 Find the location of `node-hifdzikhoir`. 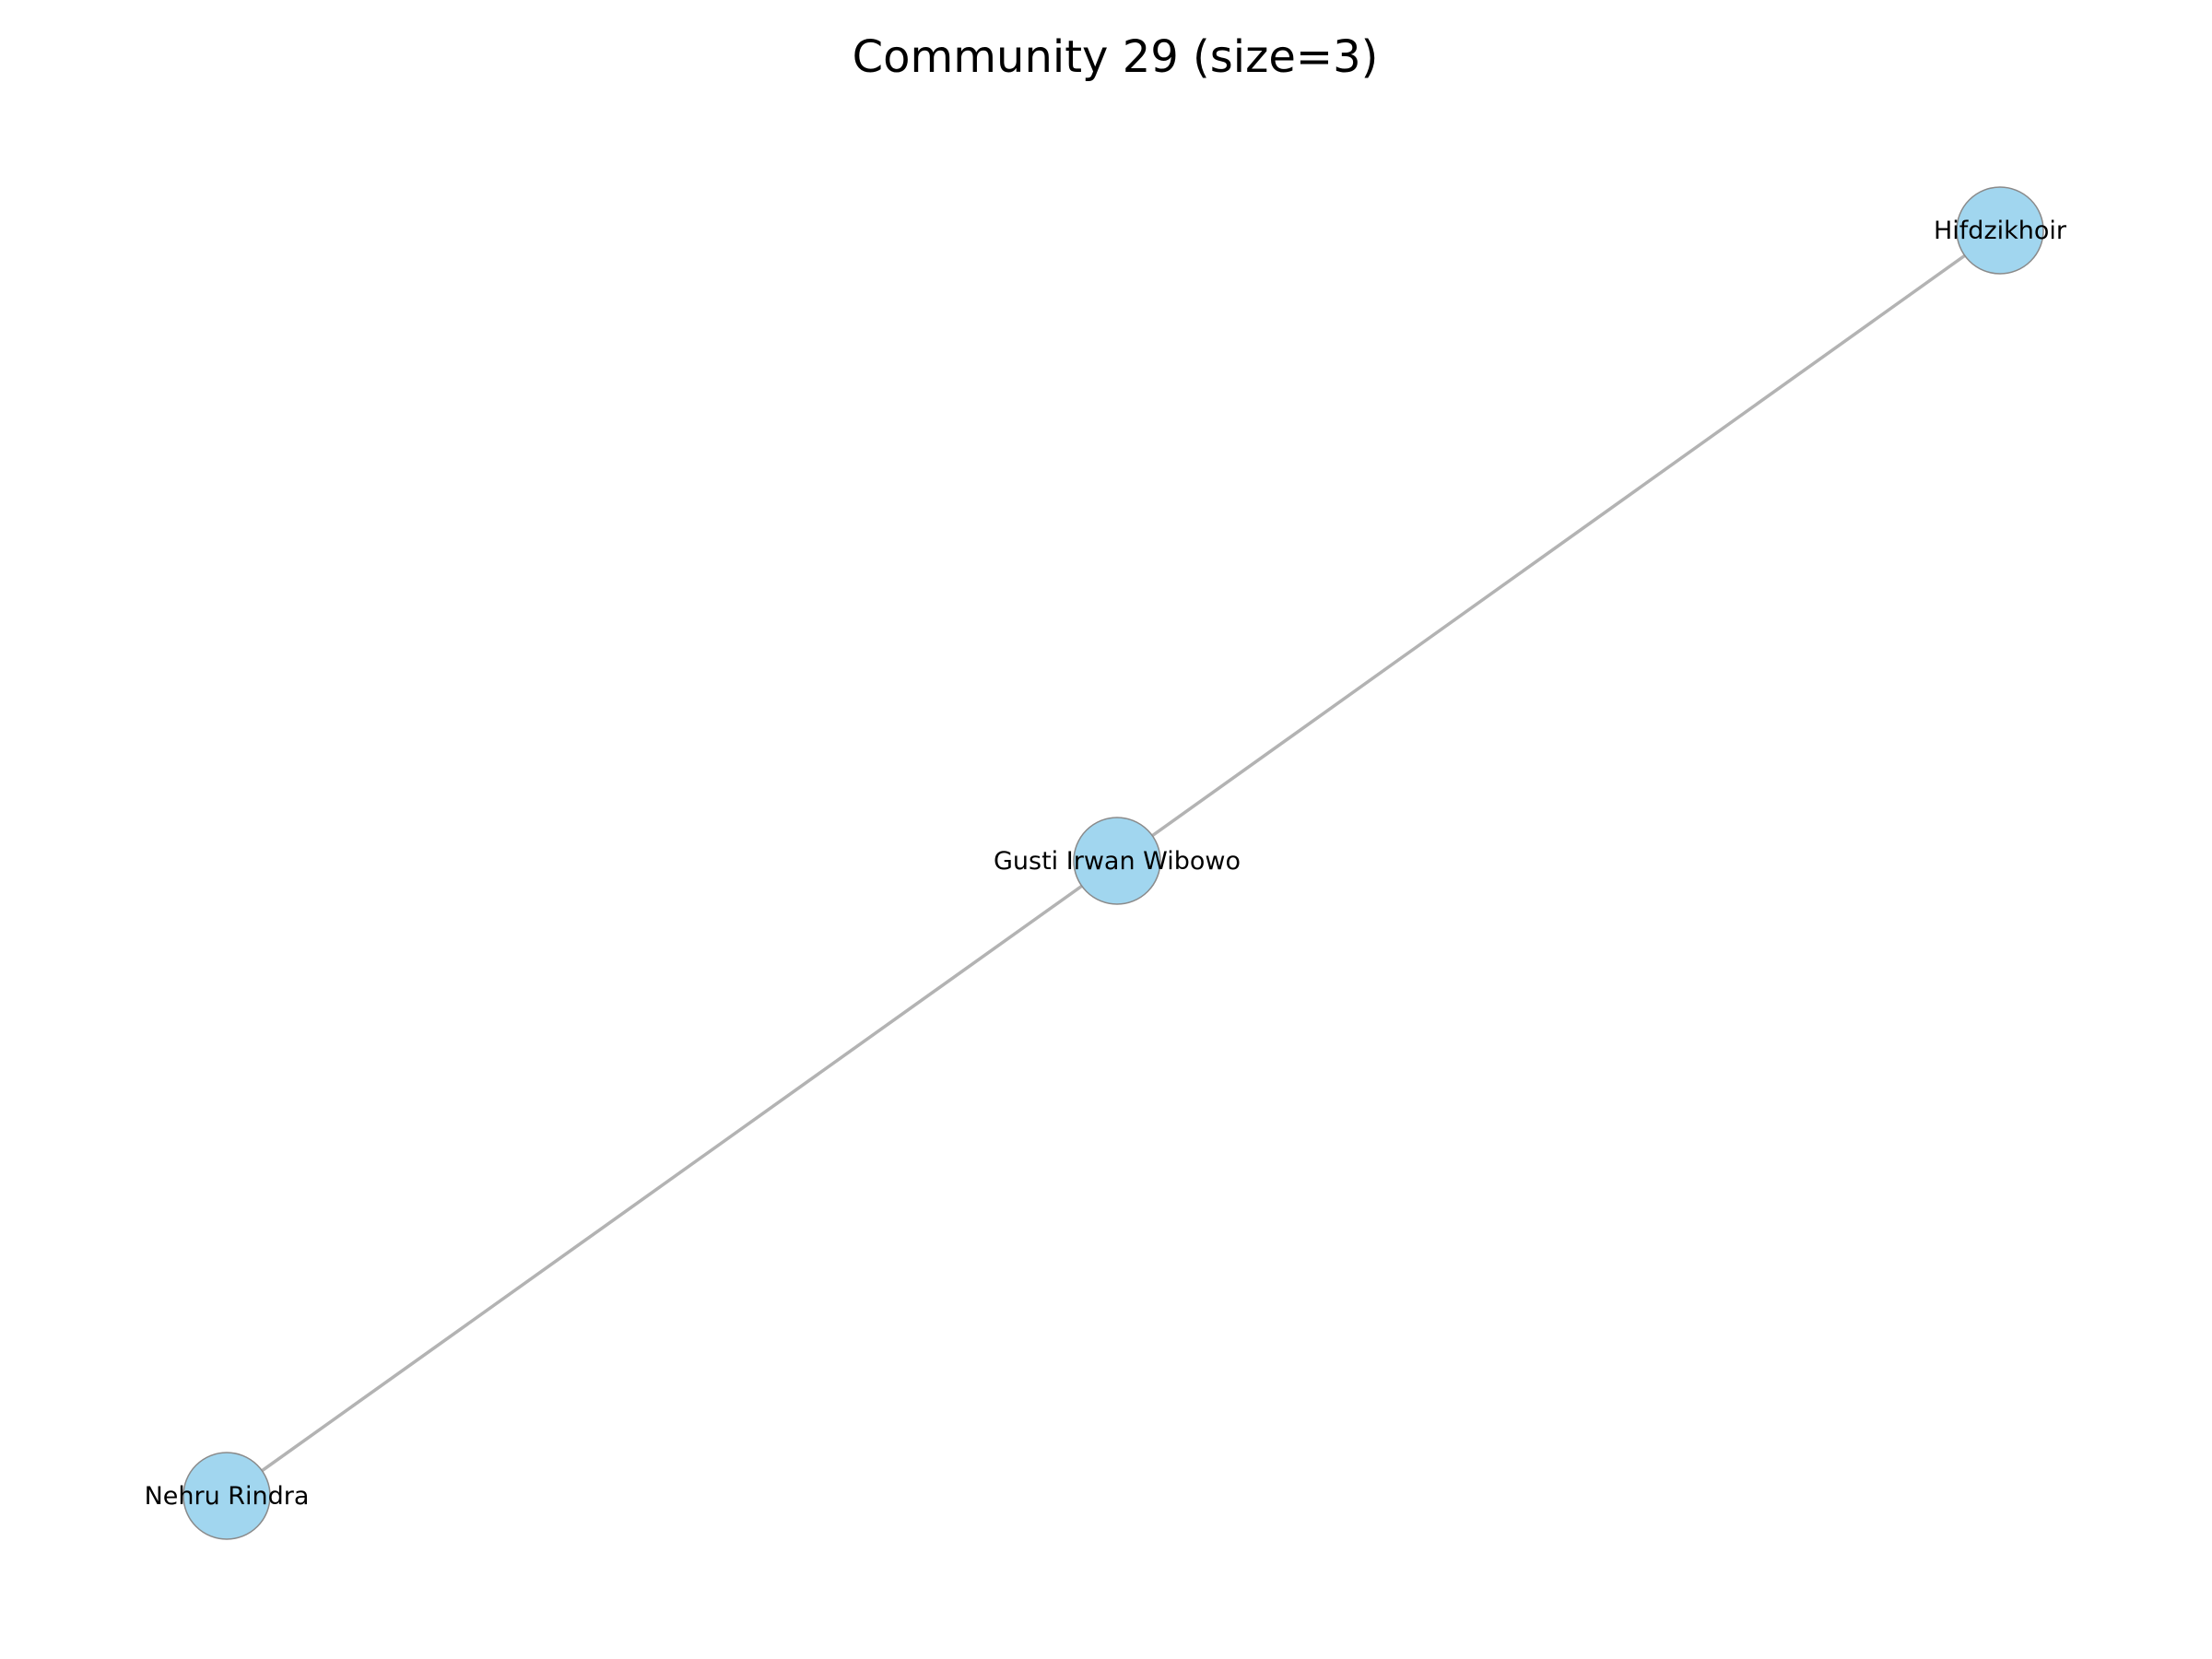

node-hifdzikhoir is located at coordinates (2000, 230).